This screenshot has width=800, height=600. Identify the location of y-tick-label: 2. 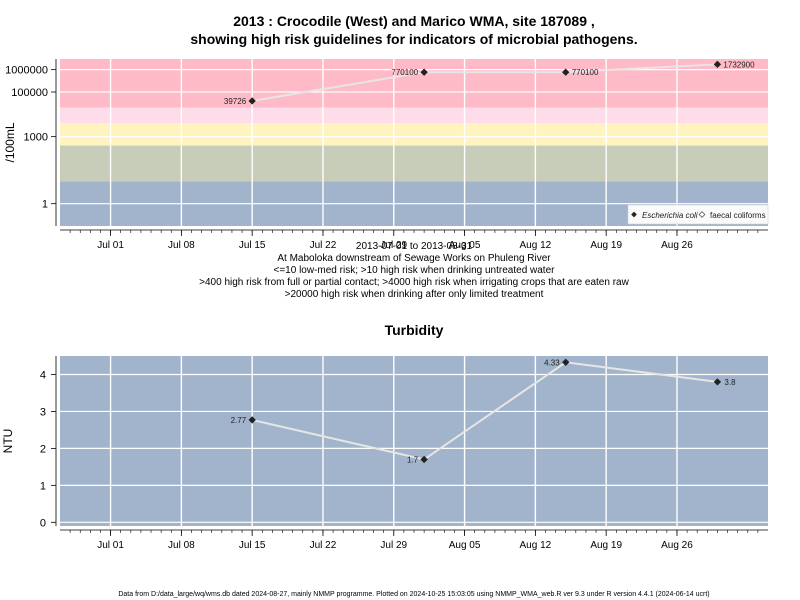
(43, 449).